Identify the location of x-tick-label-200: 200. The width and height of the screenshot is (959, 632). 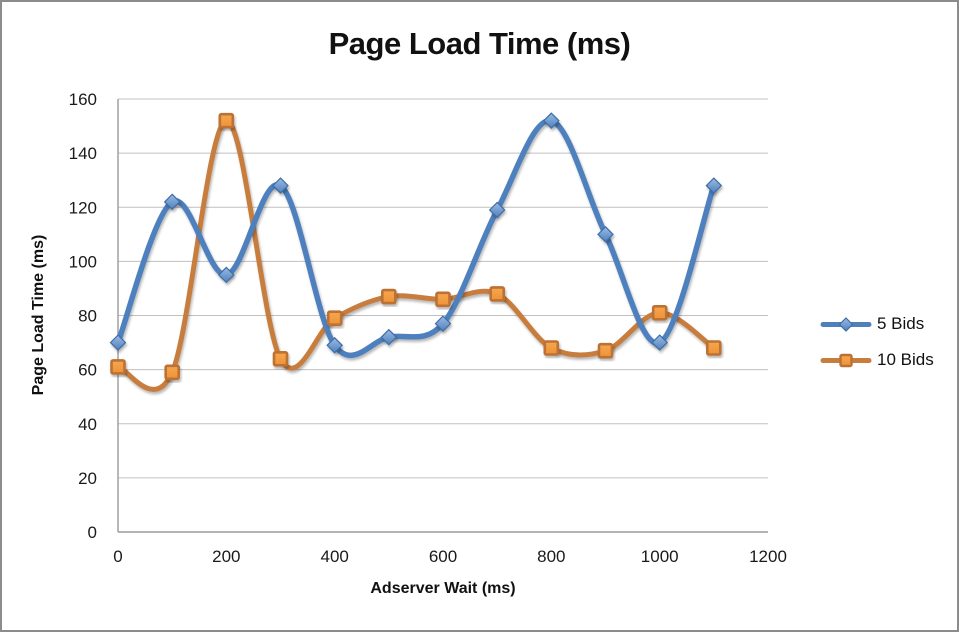
(226, 556).